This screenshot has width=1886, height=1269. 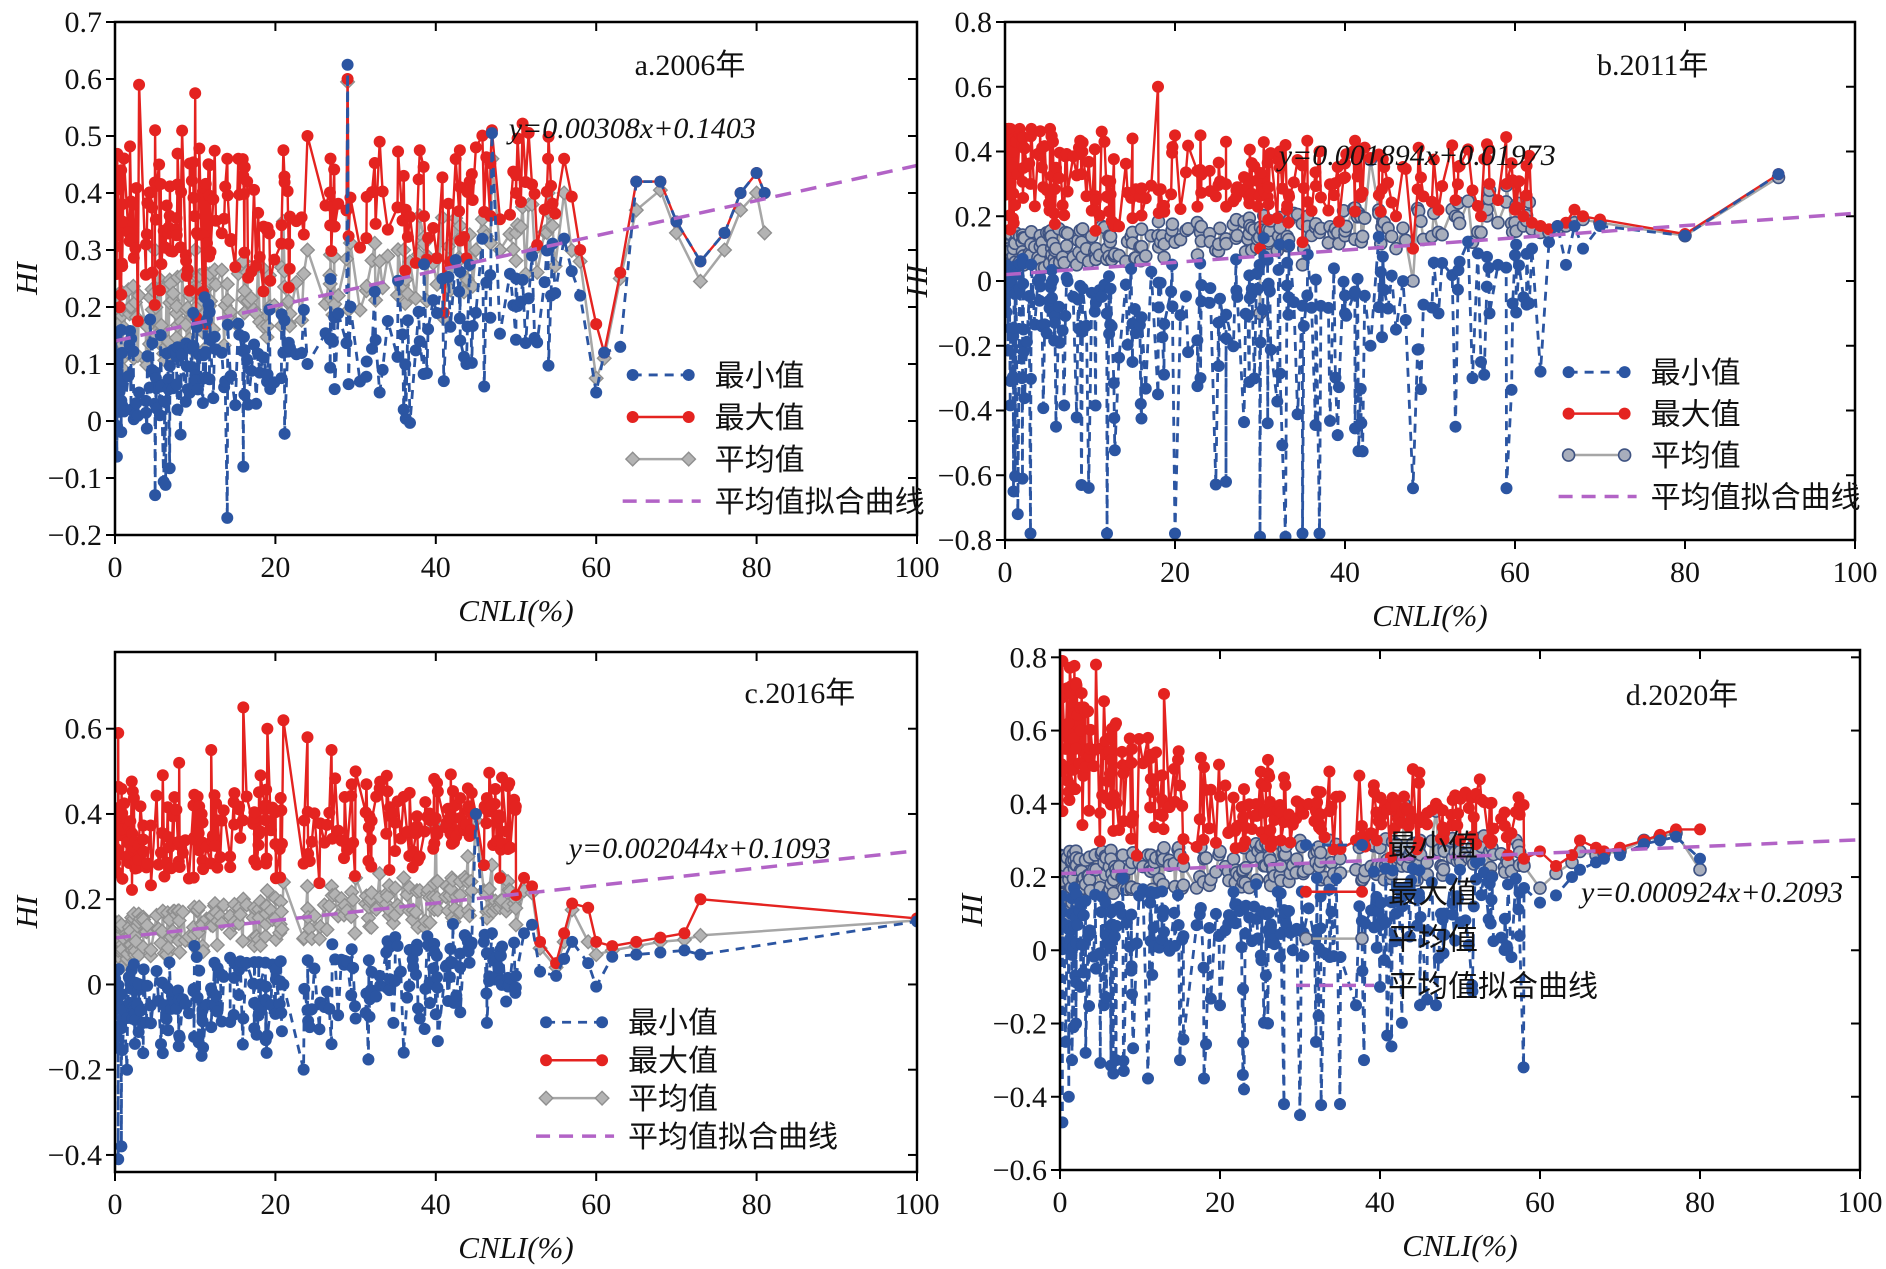 I want to click on legend-item-min: 最小值, so click(x=1651, y=373).